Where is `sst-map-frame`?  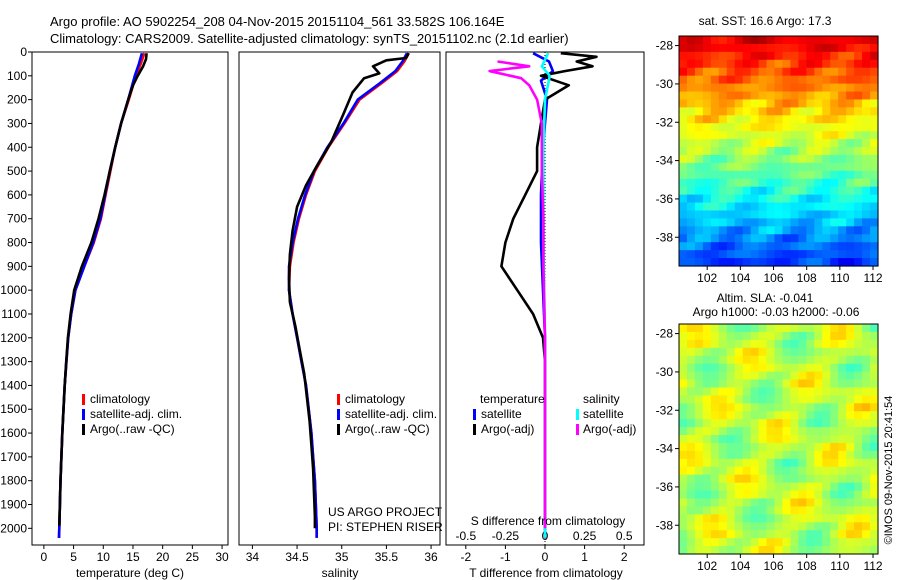
sst-map-frame is located at coordinates (778, 151).